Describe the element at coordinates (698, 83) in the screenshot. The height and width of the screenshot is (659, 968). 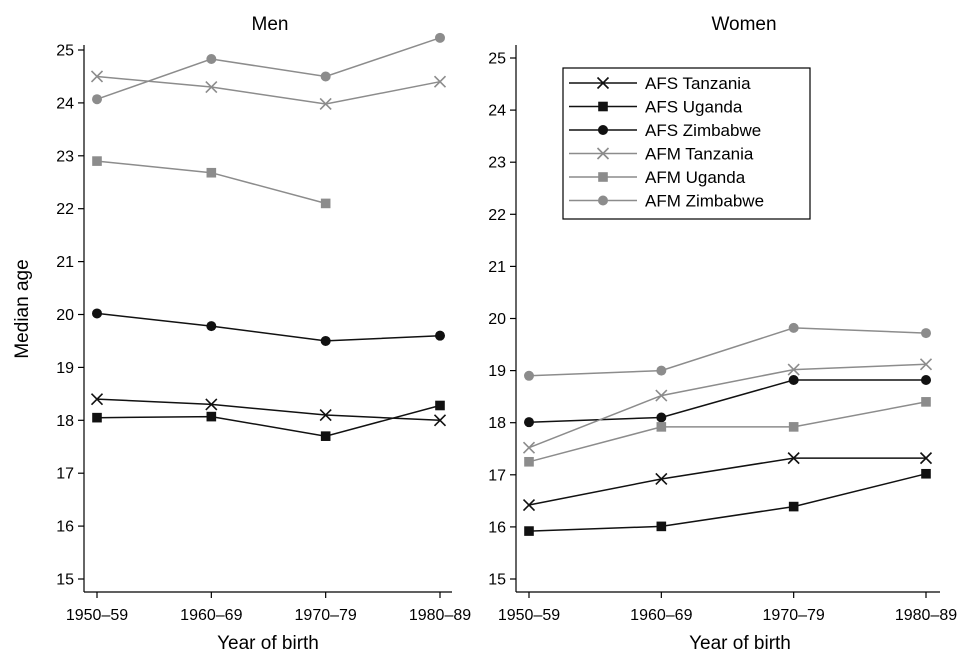
I see `legend-label: AFS Tanzania` at that location.